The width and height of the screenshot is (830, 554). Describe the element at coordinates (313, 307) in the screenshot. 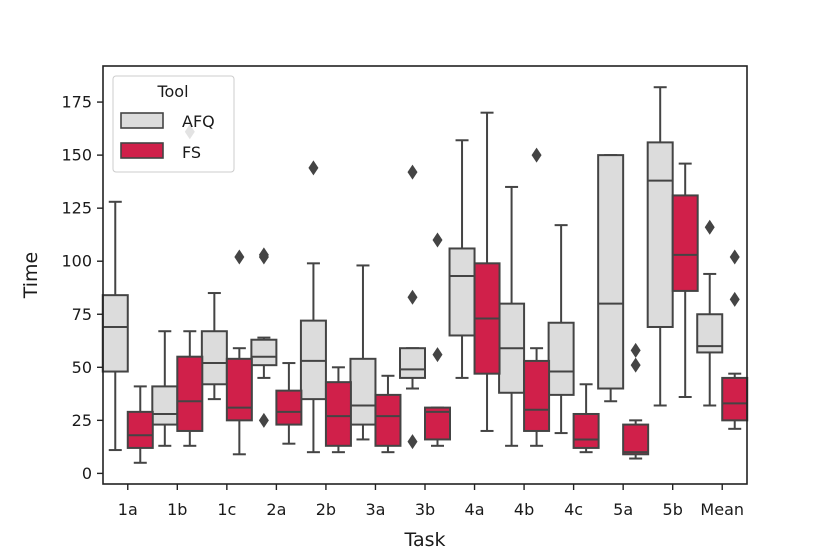

I see `box-afq-2b` at that location.